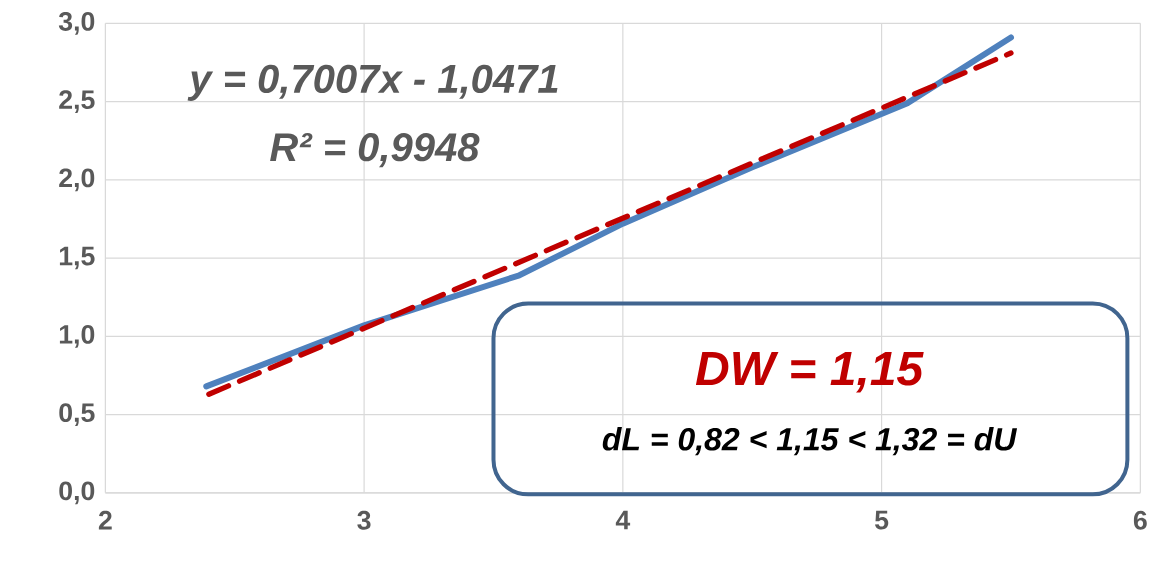 This screenshot has height=562, width=1159. I want to click on y-tick-label: 0,5, so click(77, 414).